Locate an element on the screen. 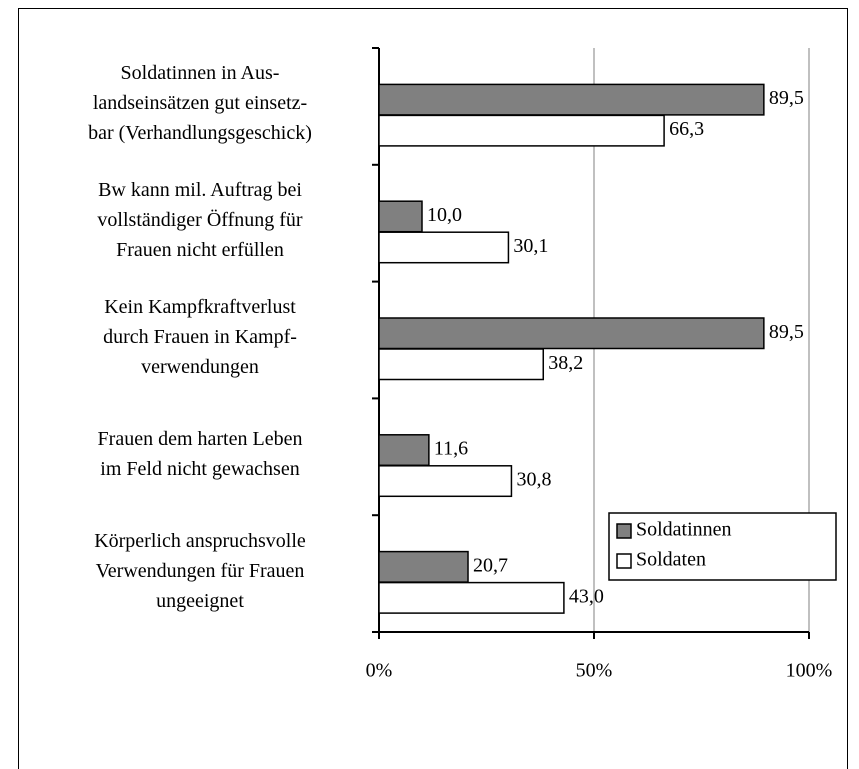  legend-label: Soldaten is located at coordinates (671, 560).